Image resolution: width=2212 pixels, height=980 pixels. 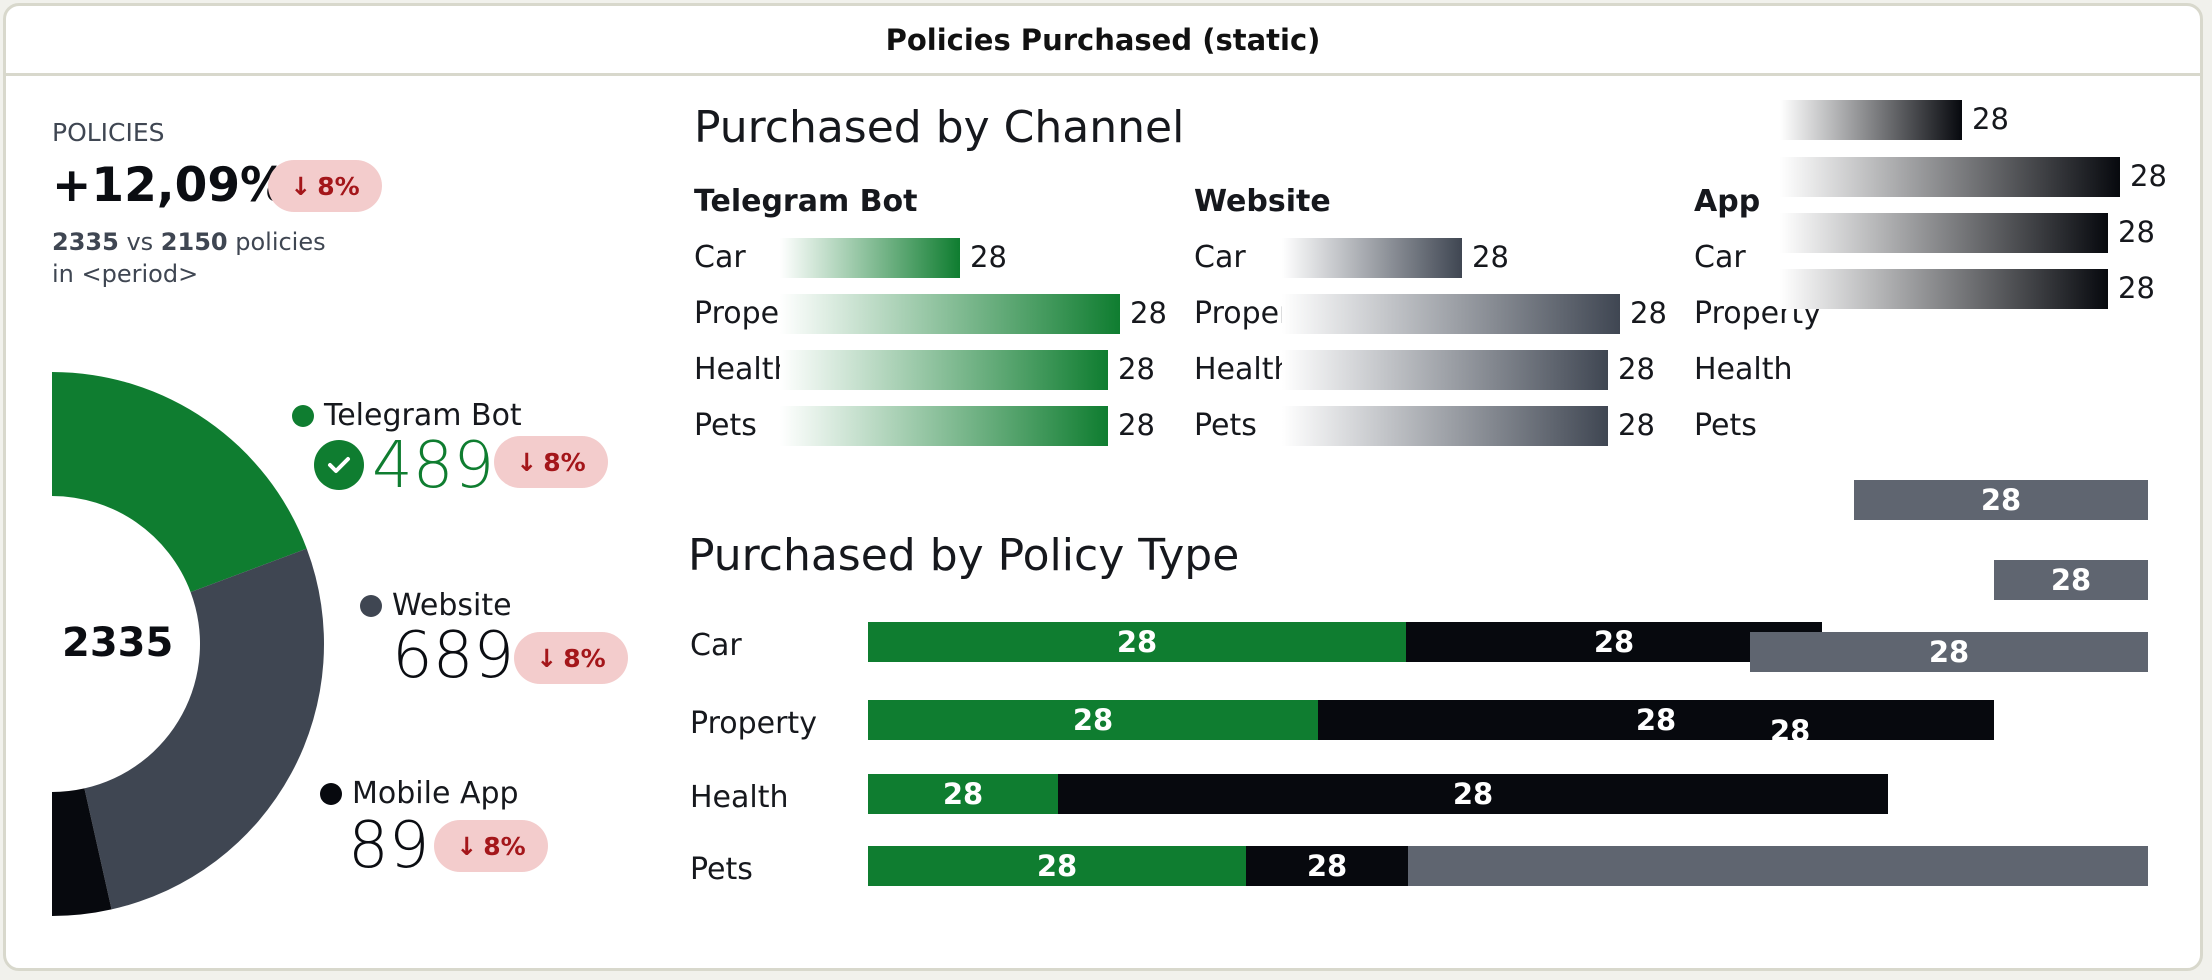 I want to click on check-circle-icon, so click(x=339, y=465).